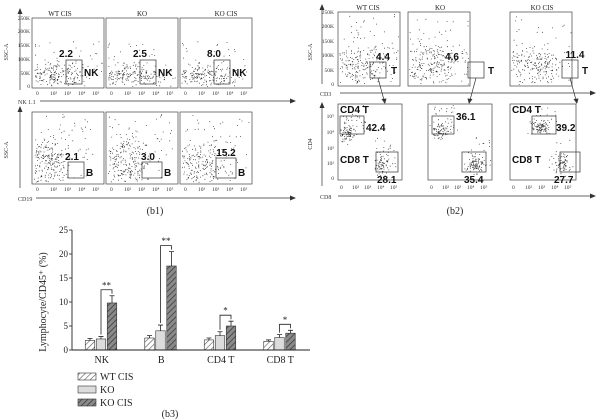 This screenshot has height=420, width=600. I want to click on b1-b-gate-label-2: B, so click(167, 173).